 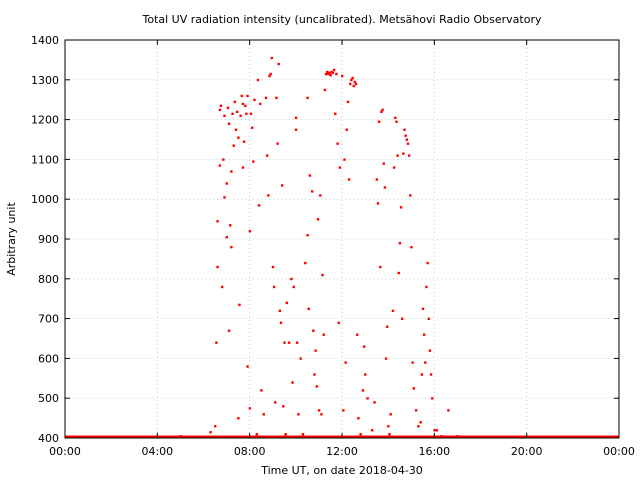 I want to click on x-tick-label: 00:00, so click(x=65, y=451).